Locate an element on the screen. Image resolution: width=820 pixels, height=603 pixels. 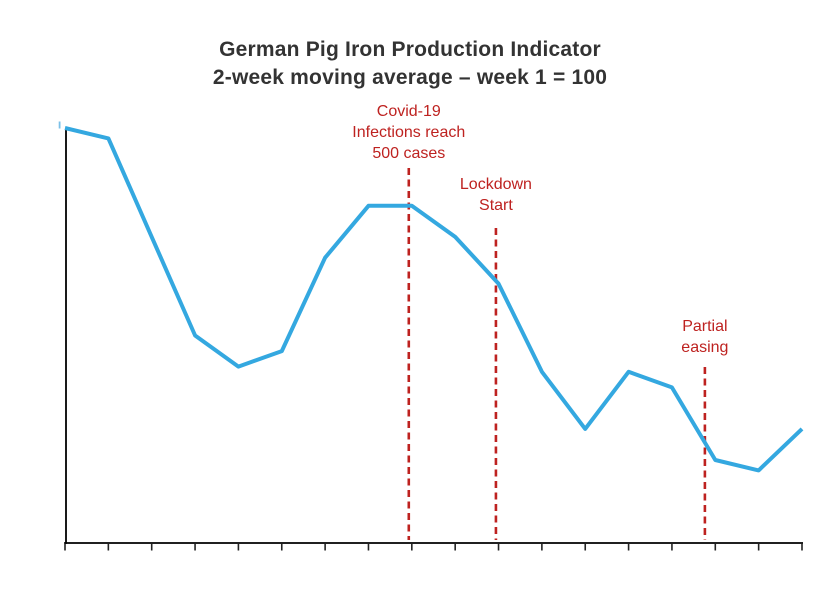
annotation-label-partial-easing: Partial easing is located at coordinates (705, 337).